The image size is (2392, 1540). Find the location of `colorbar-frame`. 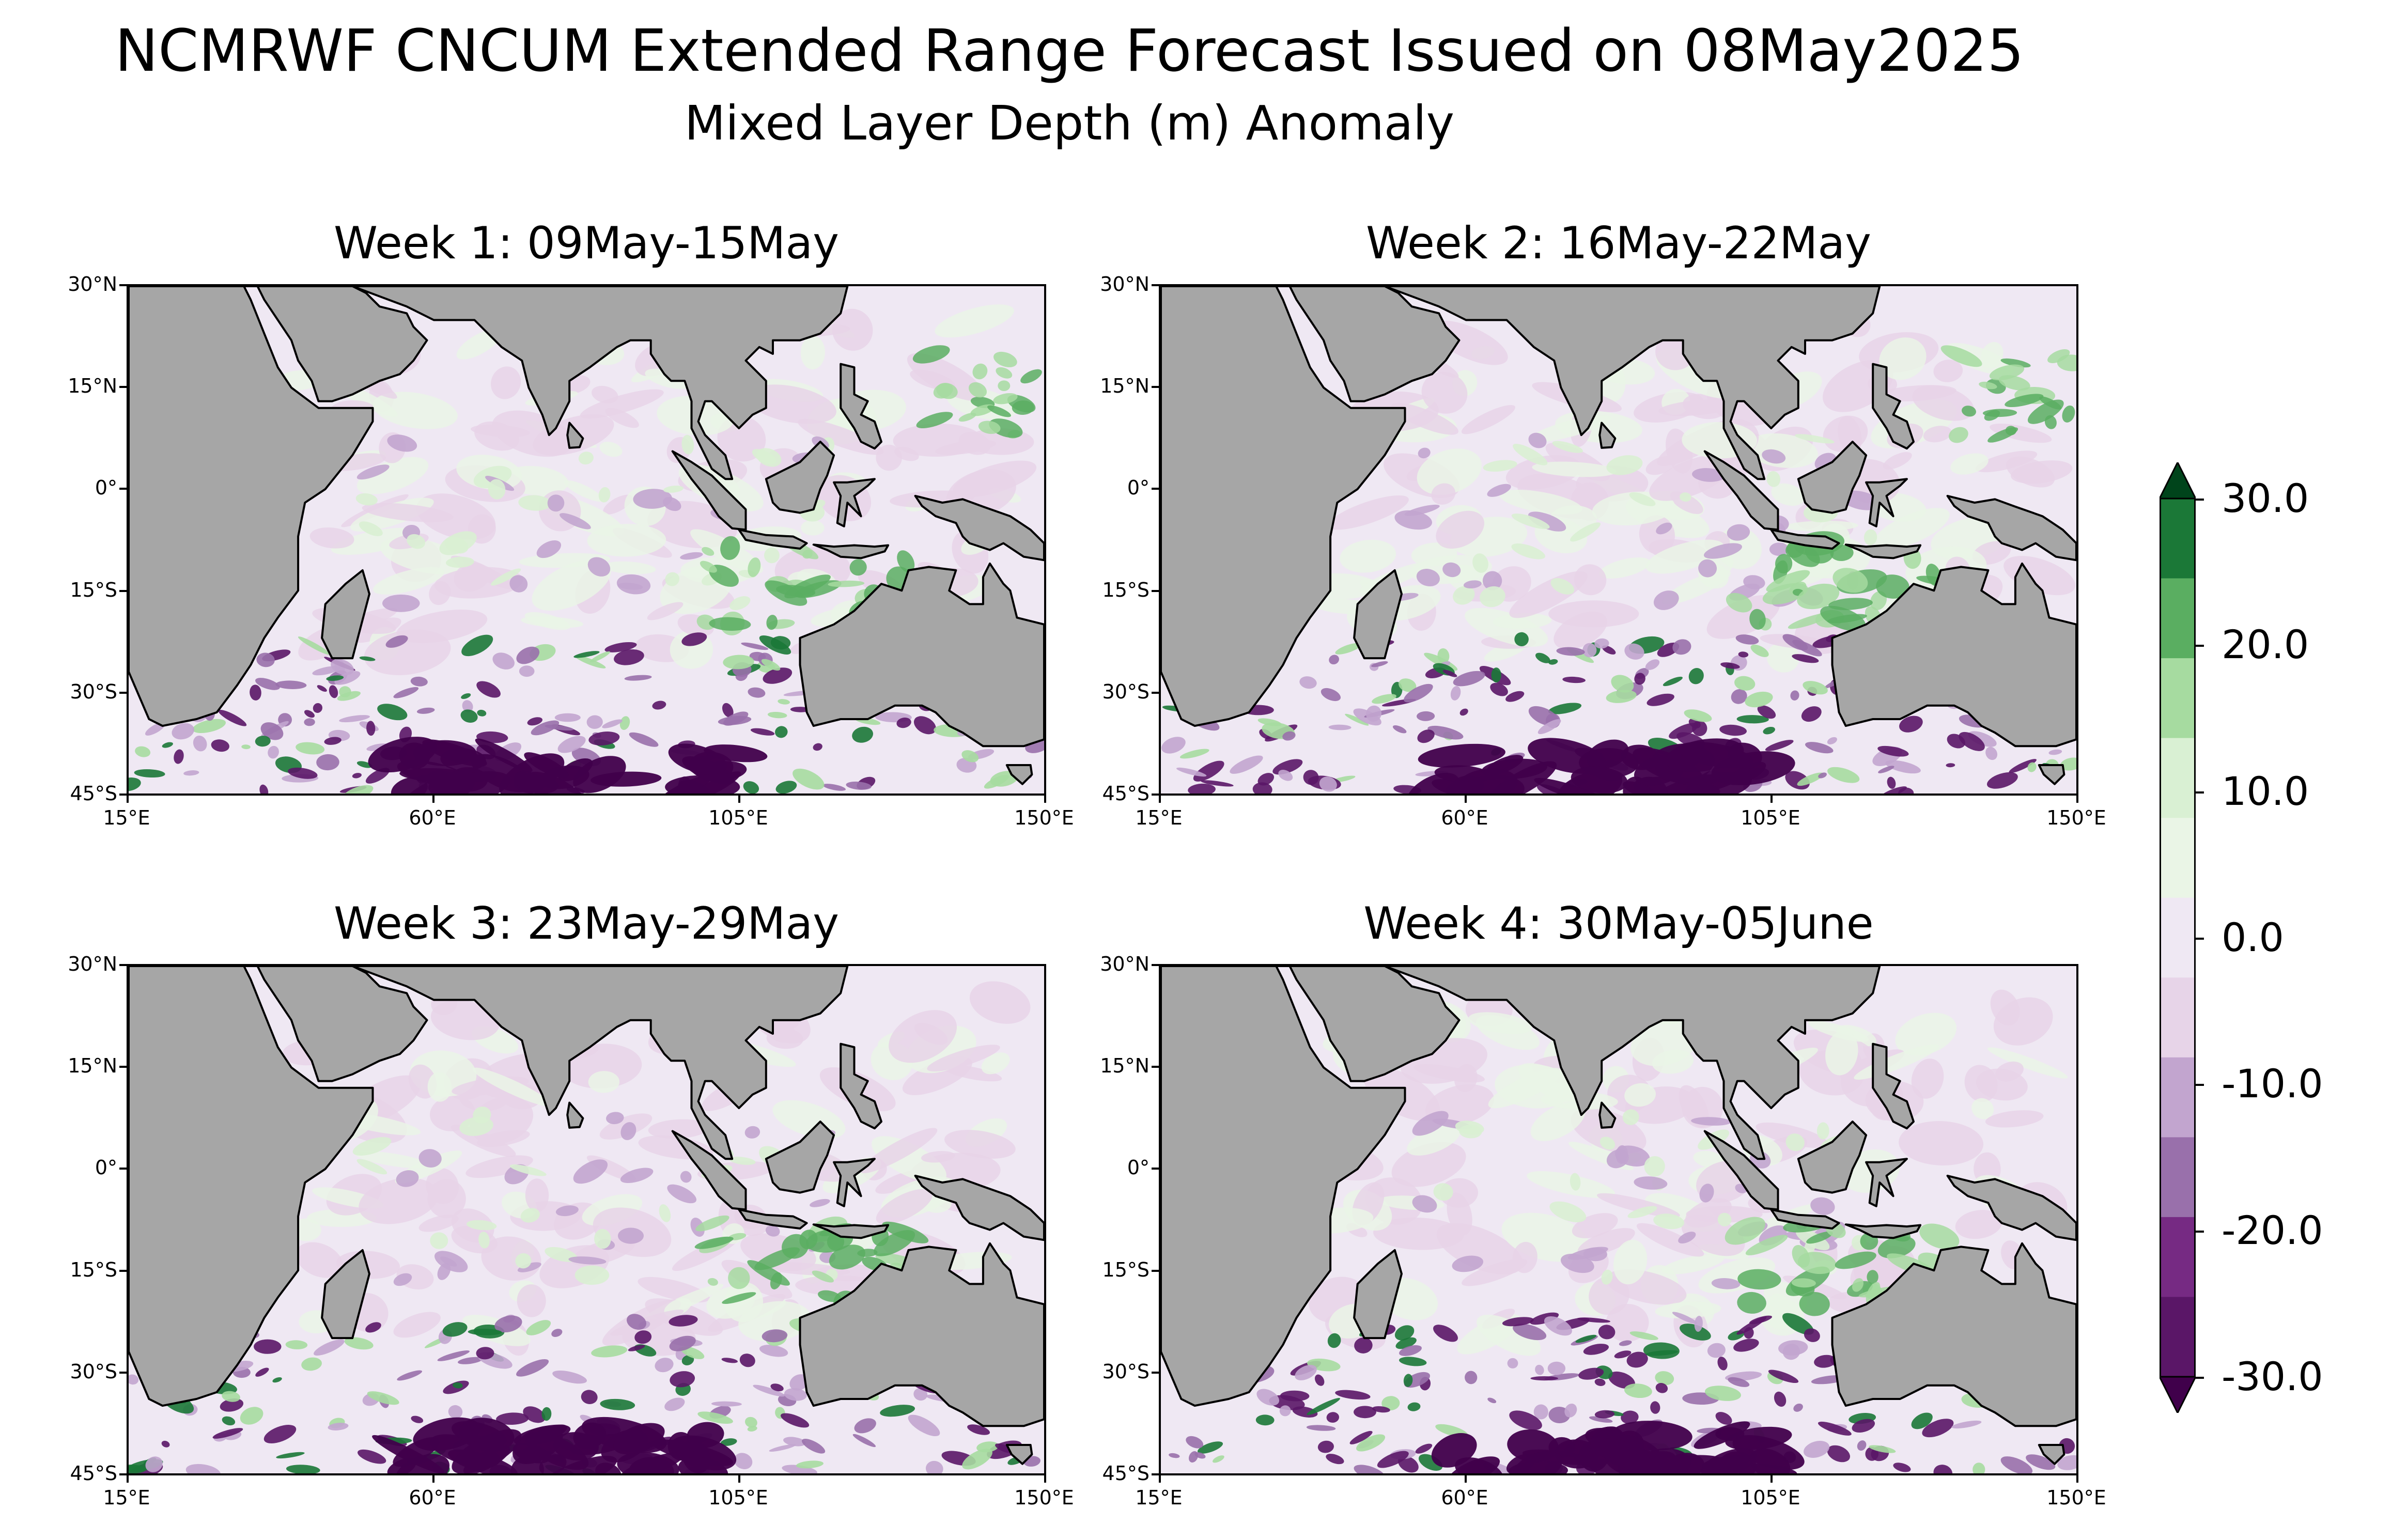

colorbar-frame is located at coordinates (2178, 937).